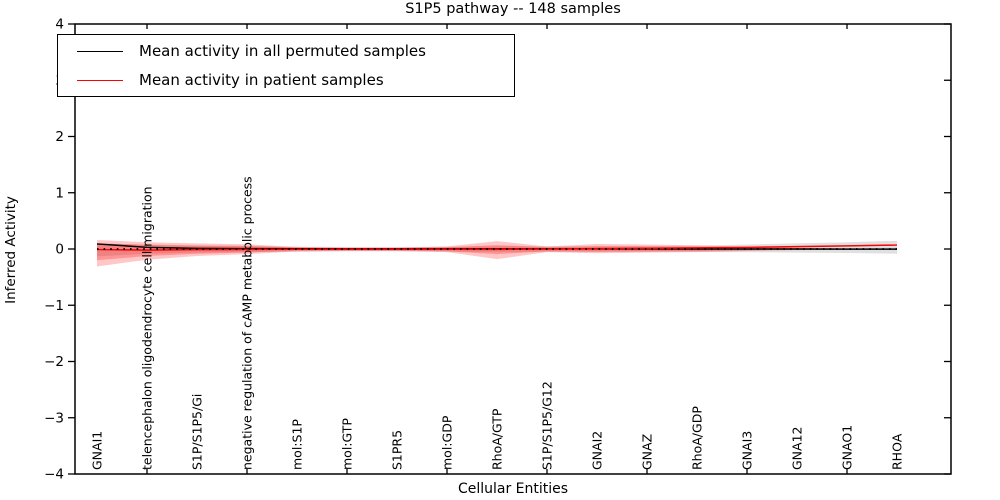 The height and width of the screenshot is (500, 1000). I want to click on x-tick-label: S1P/S1P5/G12, so click(547, 425).